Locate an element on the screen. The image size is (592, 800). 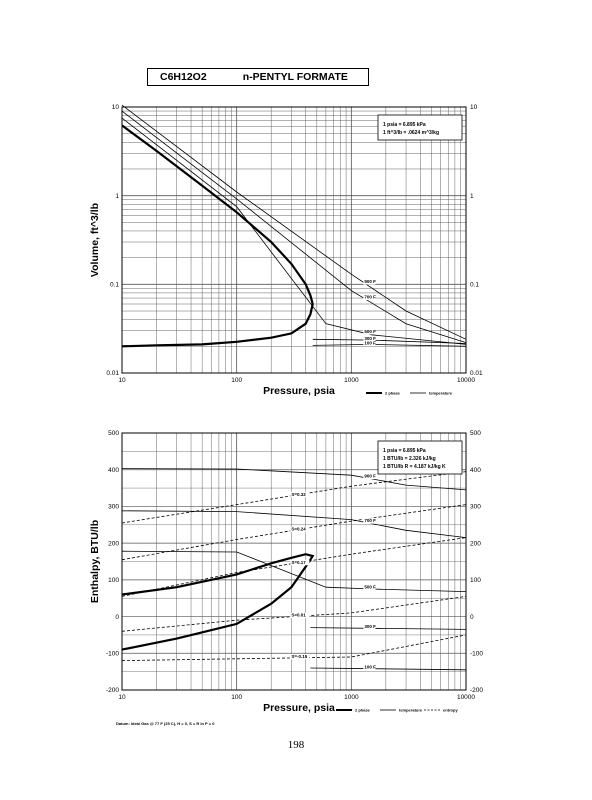
page-number: 198 is located at coordinates (296, 745).